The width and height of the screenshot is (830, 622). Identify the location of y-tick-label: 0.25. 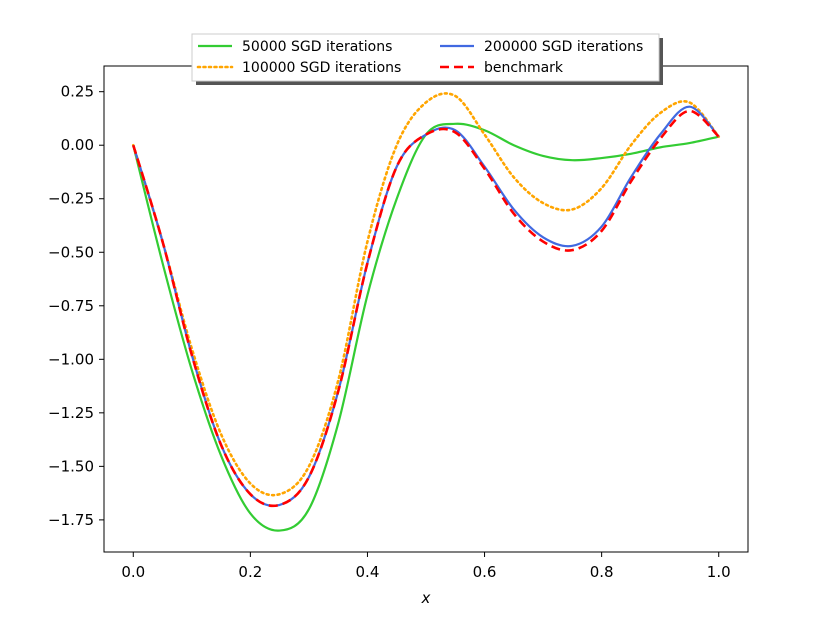
(77, 92).